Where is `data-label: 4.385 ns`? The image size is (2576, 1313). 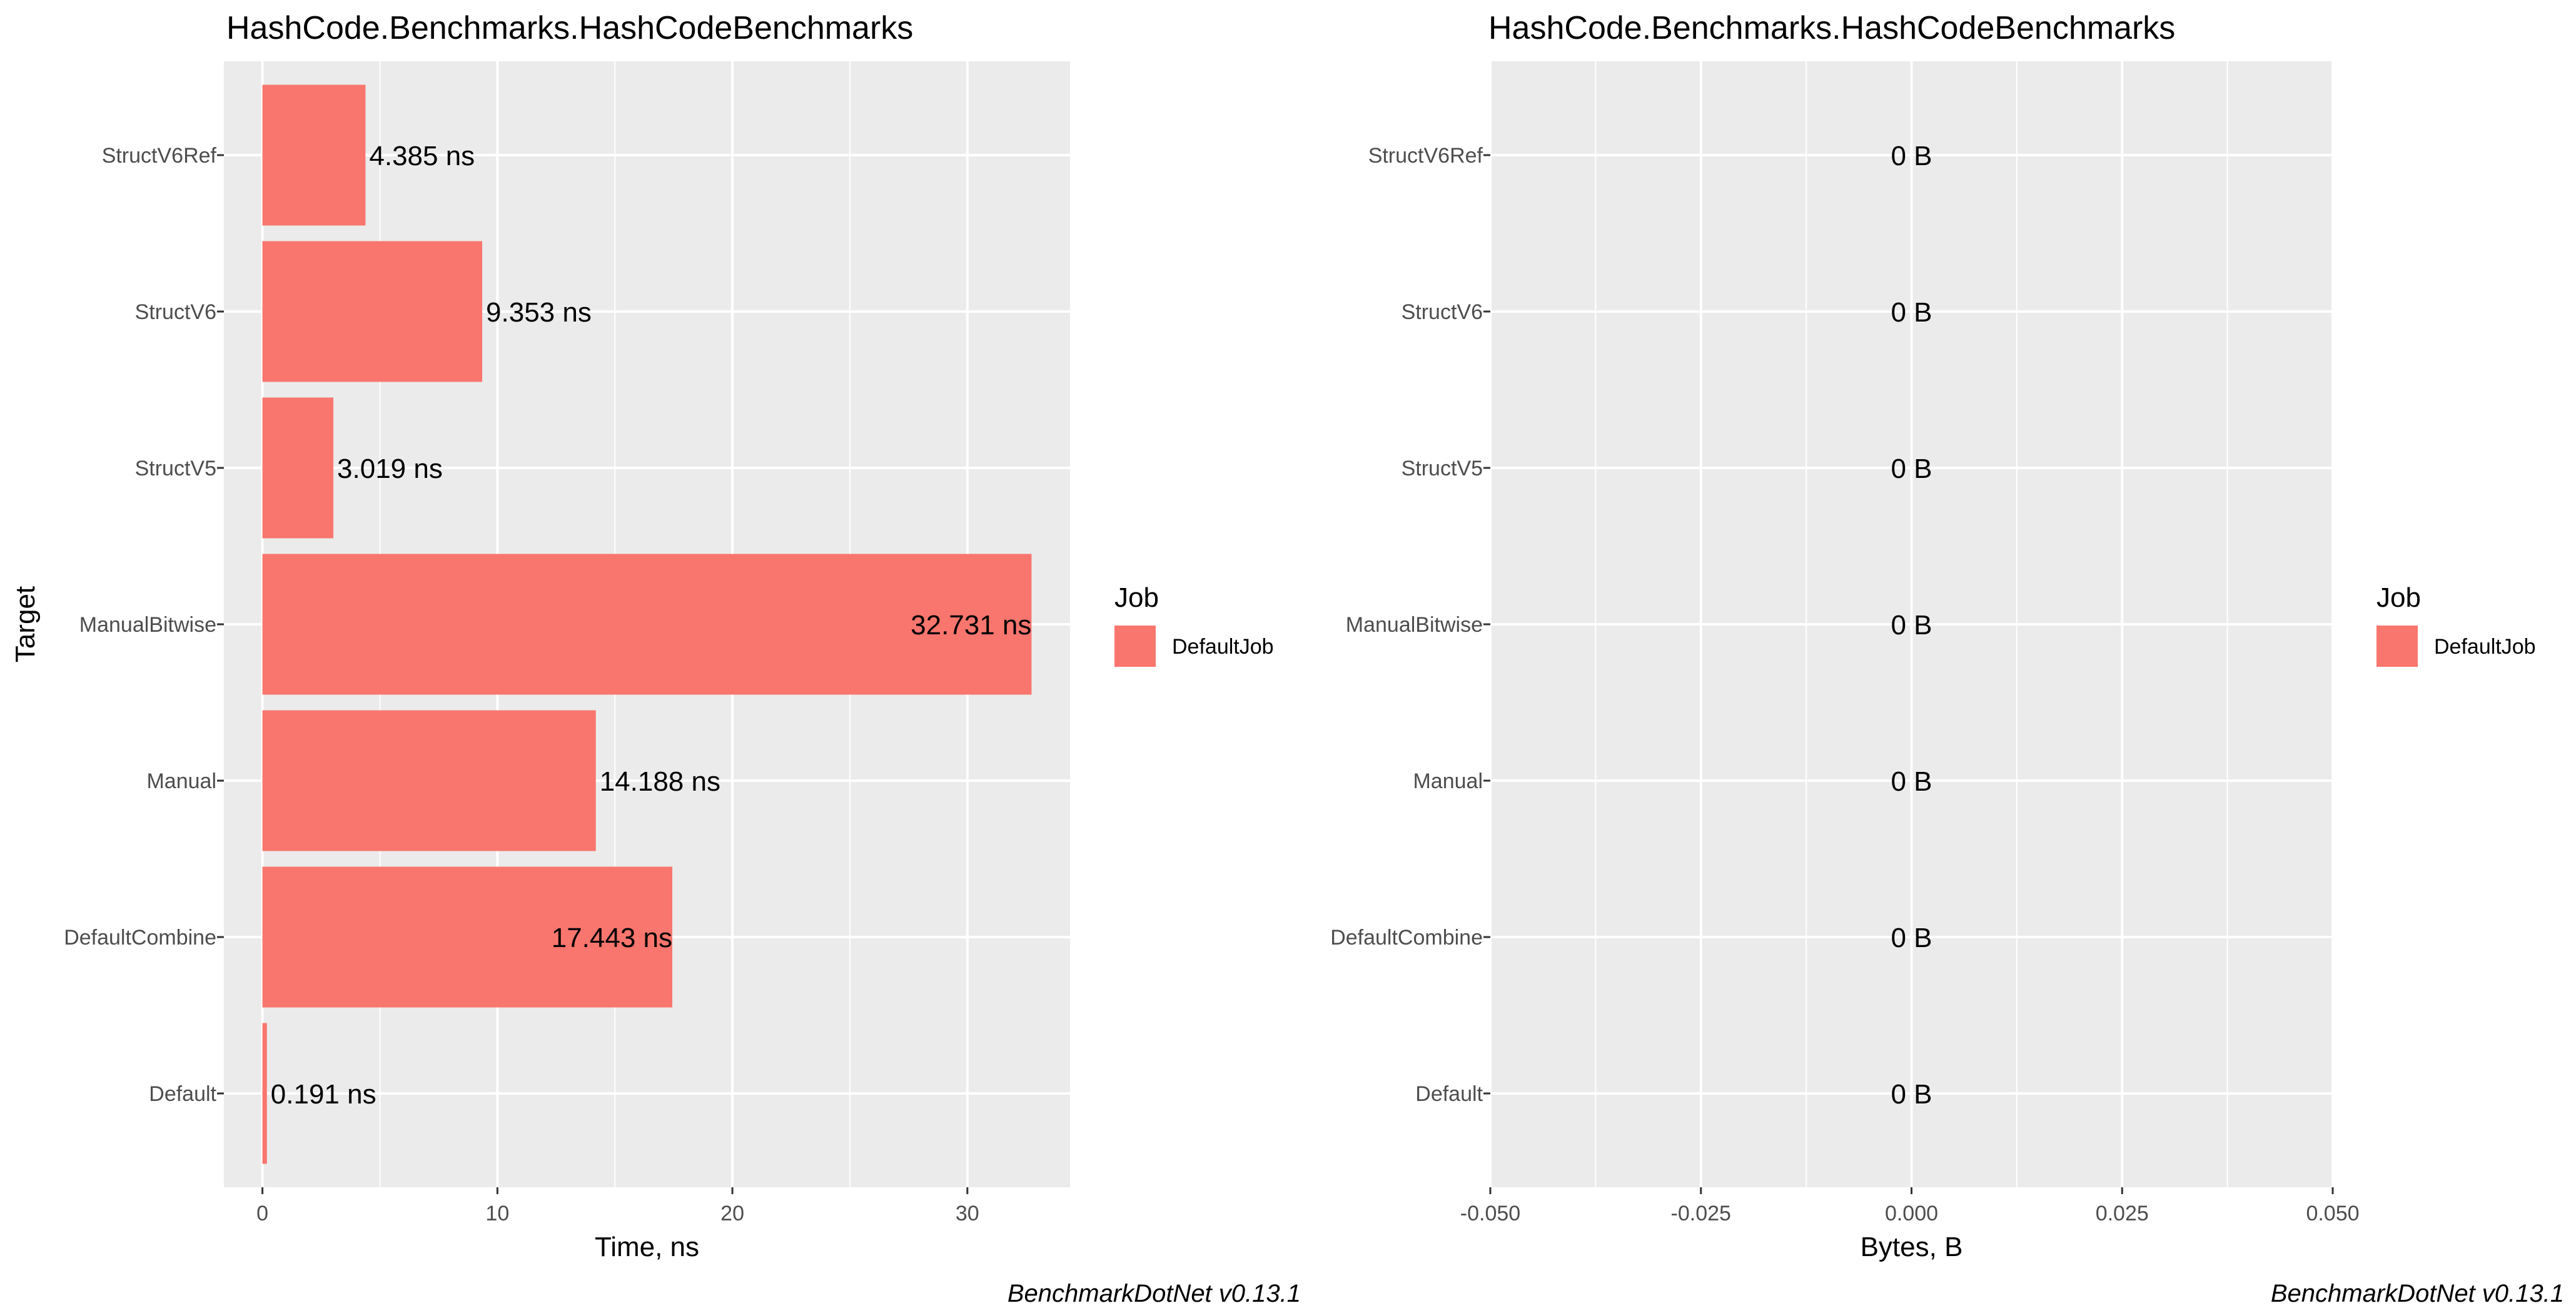
data-label: 4.385 ns is located at coordinates (422, 156).